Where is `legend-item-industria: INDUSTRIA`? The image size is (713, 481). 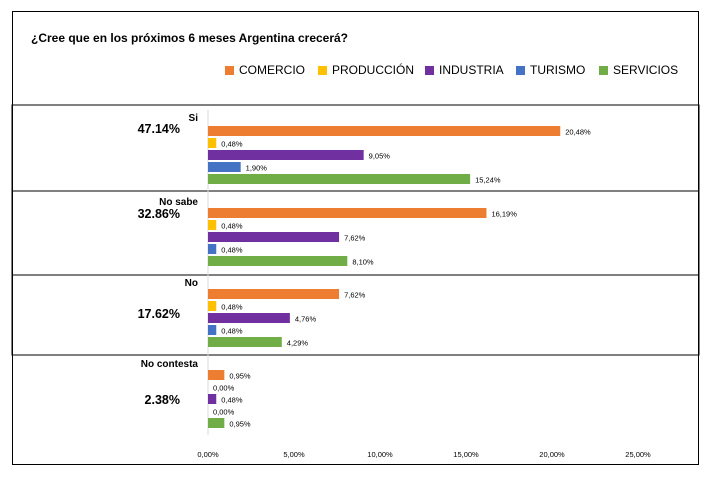 legend-item-industria: INDUSTRIA is located at coordinates (464, 70).